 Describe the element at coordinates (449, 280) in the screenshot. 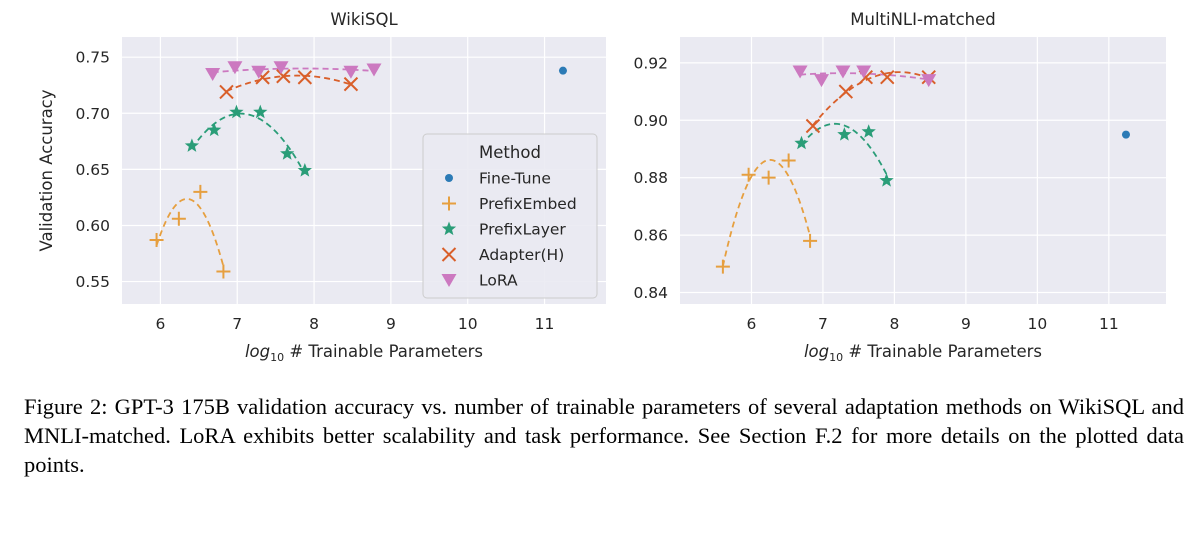

I see `legend-marker-lora` at that location.